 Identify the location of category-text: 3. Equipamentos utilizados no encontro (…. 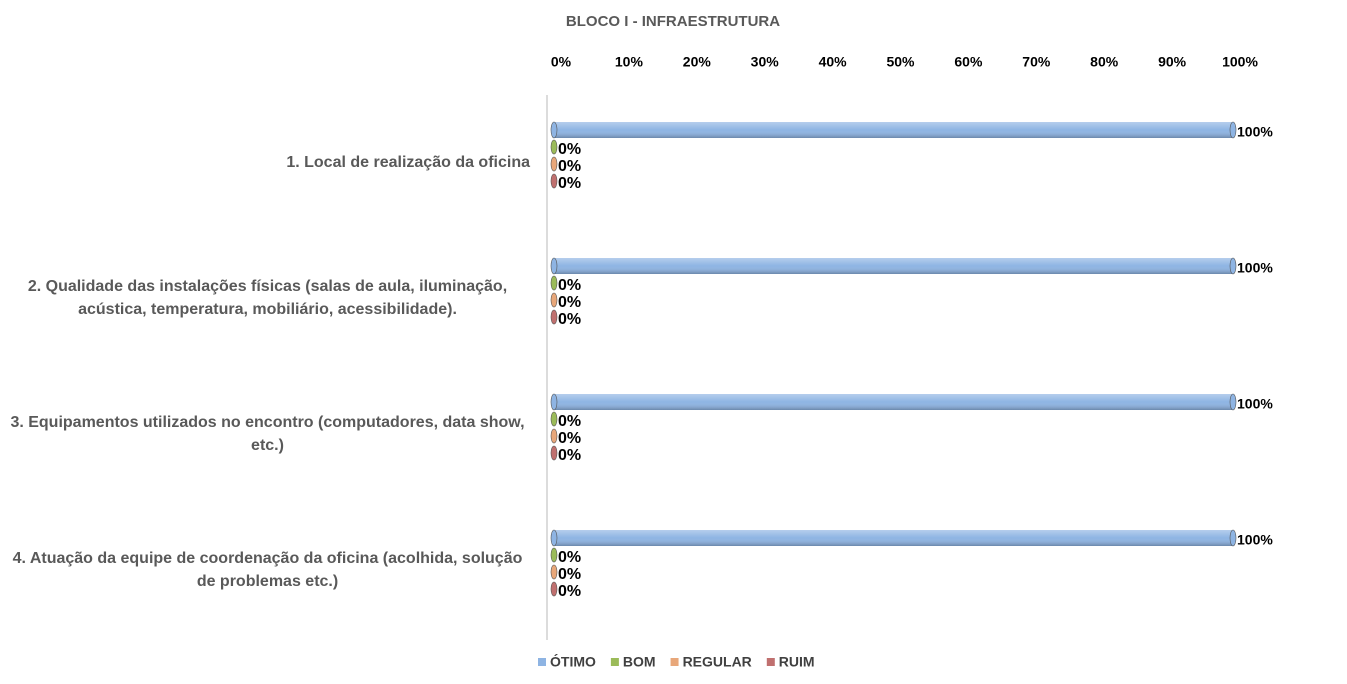
(267, 434).